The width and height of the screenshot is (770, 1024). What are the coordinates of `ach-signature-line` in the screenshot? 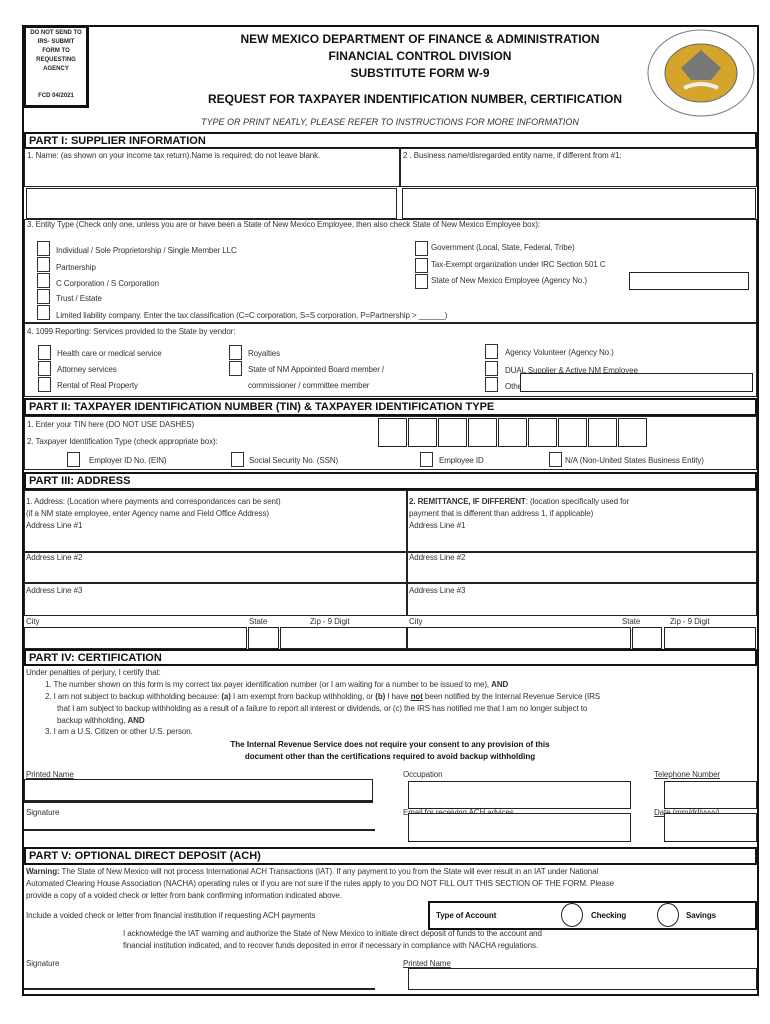 It's located at (199, 980).